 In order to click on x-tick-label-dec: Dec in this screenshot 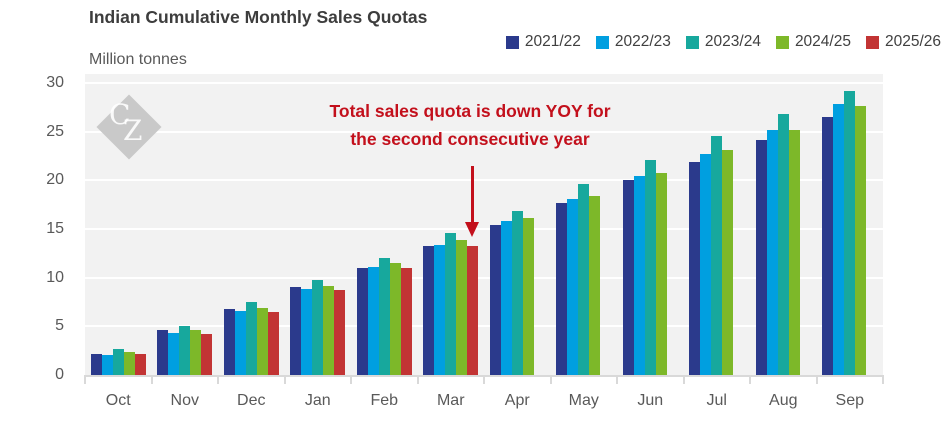, I will do `click(251, 400)`.